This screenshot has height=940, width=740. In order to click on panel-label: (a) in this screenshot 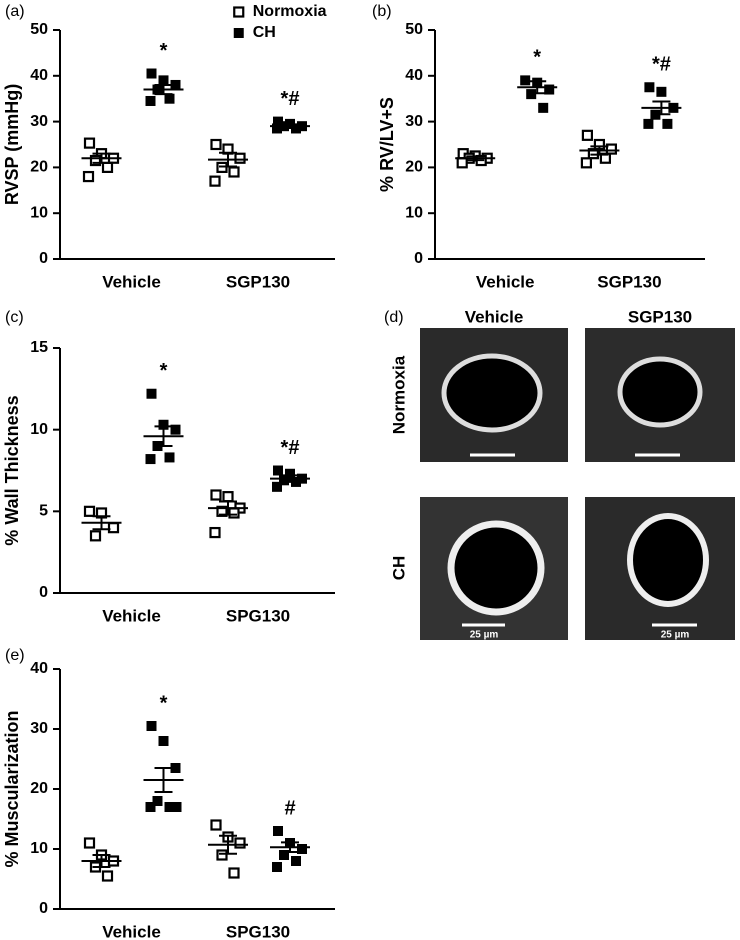, I will do `click(15, 11)`.